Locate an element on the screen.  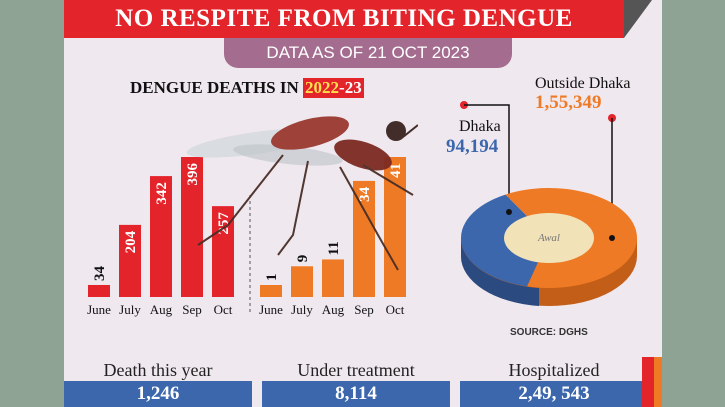
bar-2023-sep is located at coordinates (364, 238).